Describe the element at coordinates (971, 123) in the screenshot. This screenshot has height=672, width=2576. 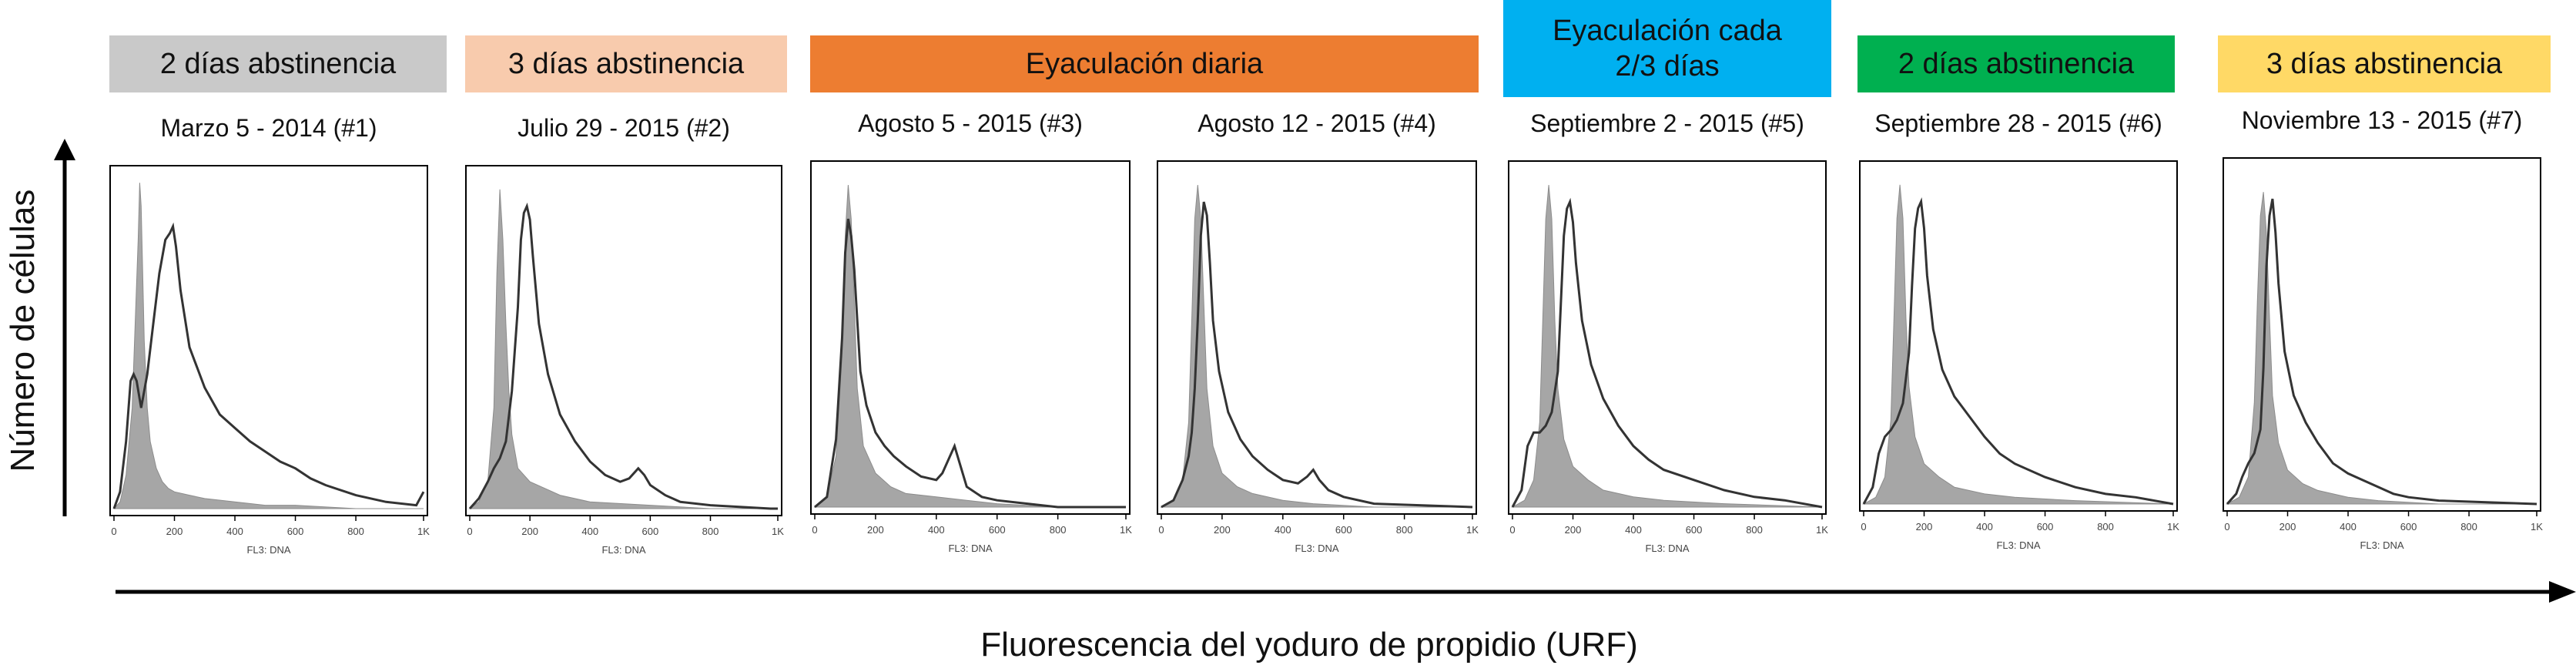
I see `panel-title: Agosto 5 - 2015 (#3)` at that location.